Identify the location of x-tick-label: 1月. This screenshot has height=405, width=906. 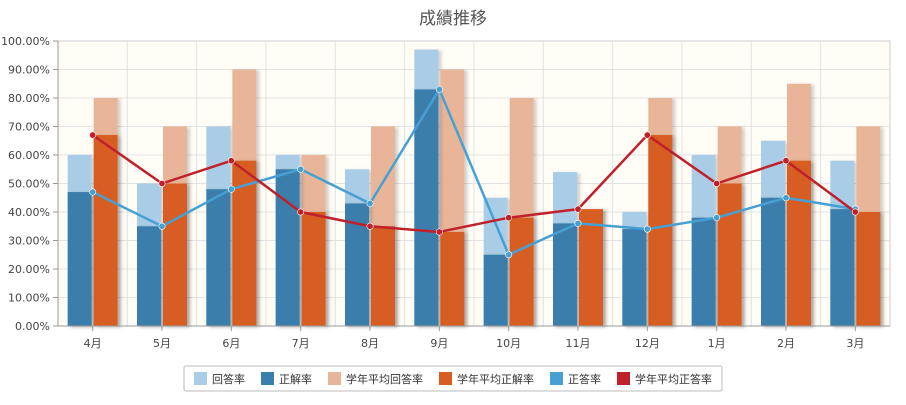
(717, 343).